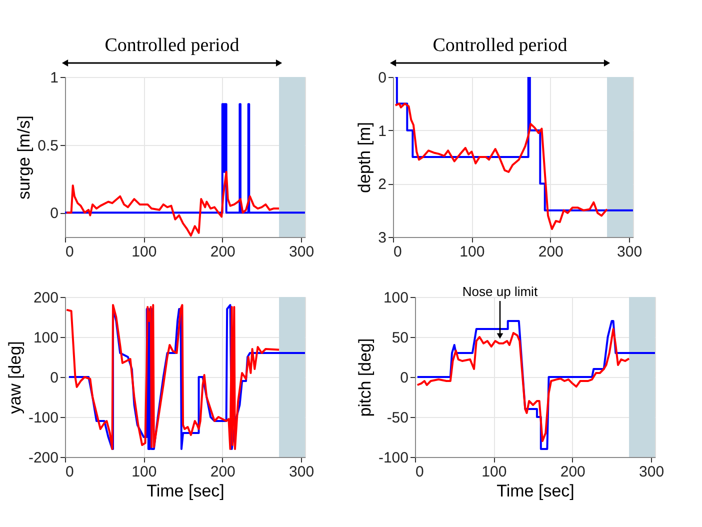 This screenshot has height=527, width=702. What do you see at coordinates (45, 298) in the screenshot?
I see `y-tick-label: 200` at bounding box center [45, 298].